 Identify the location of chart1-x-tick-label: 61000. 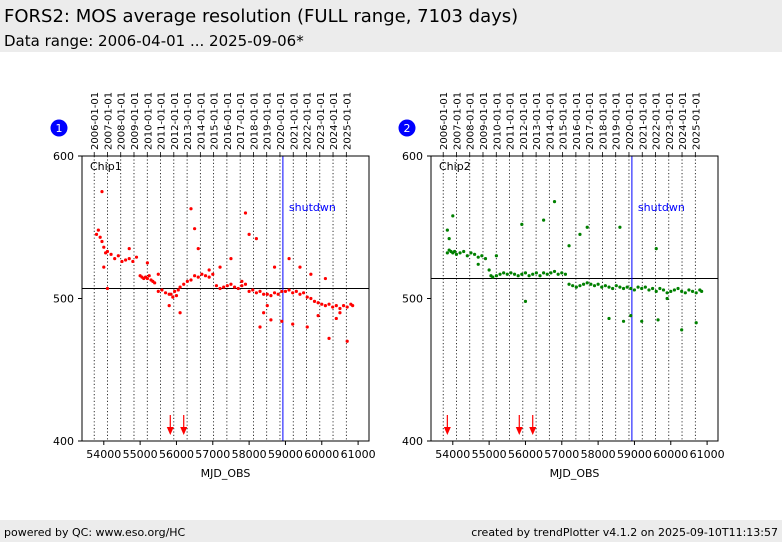
(358, 454).